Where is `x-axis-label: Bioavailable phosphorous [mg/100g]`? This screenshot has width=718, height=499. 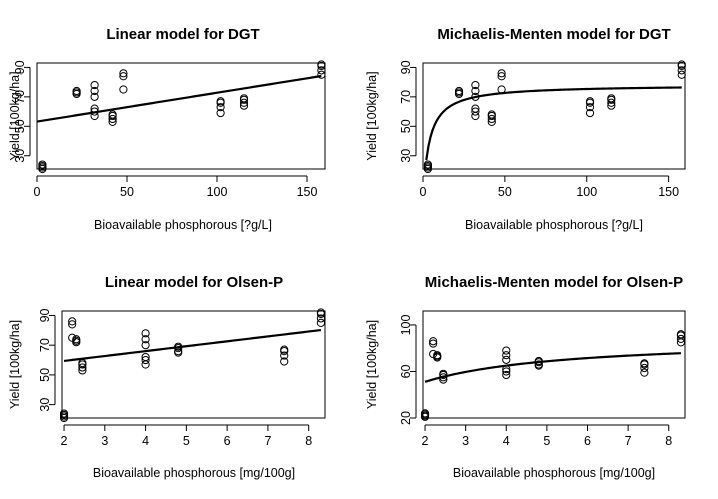 x-axis-label: Bioavailable phosphorous [mg/100g] is located at coordinates (554, 473).